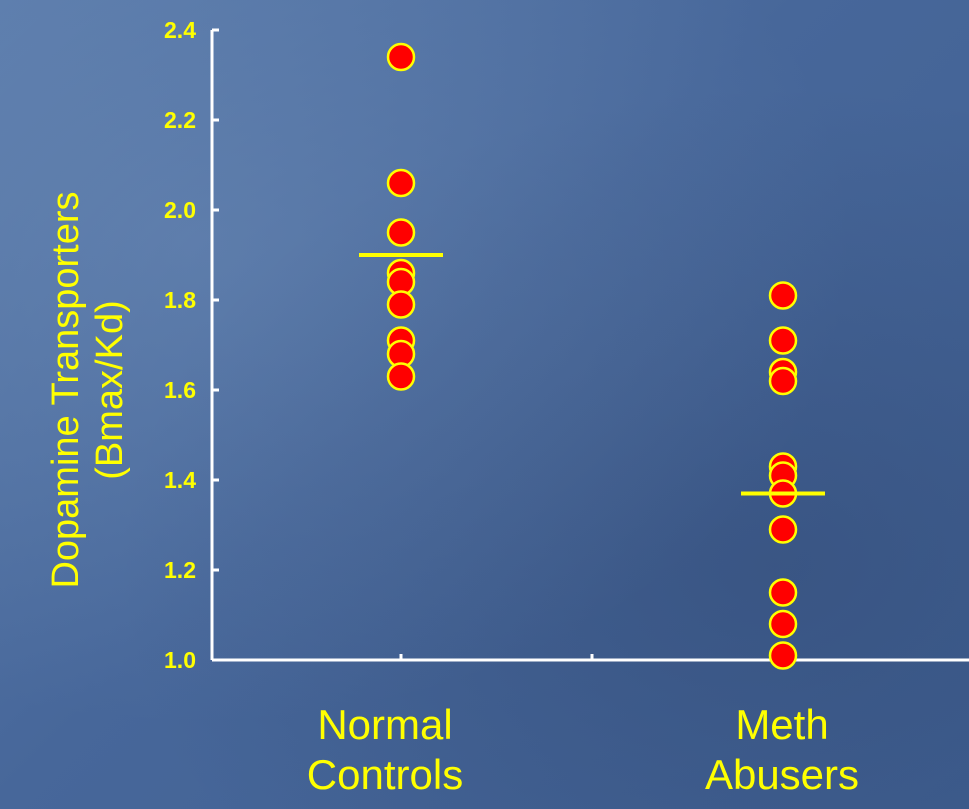 Image resolution: width=969 pixels, height=809 pixels. I want to click on category-label-line2: Abusers, so click(782, 774).